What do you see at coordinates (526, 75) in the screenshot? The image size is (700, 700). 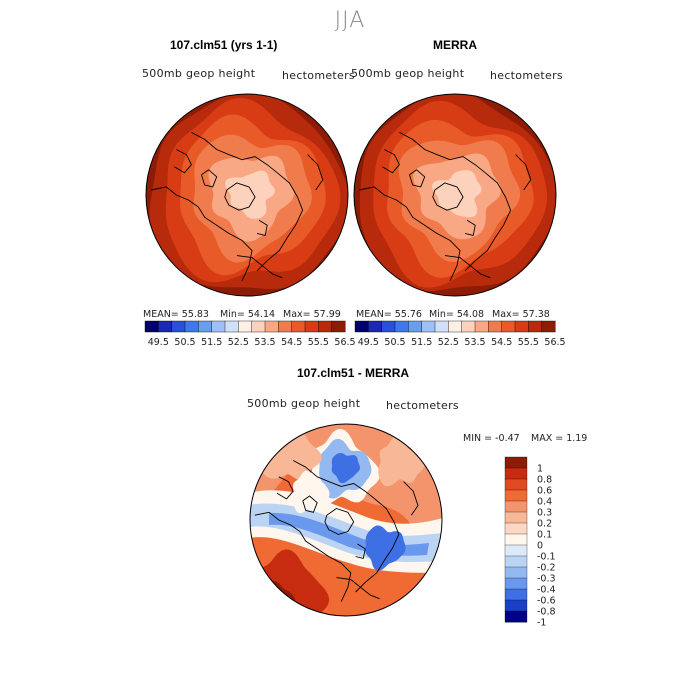 I see `panel2-units-label: hectometers` at bounding box center [526, 75].